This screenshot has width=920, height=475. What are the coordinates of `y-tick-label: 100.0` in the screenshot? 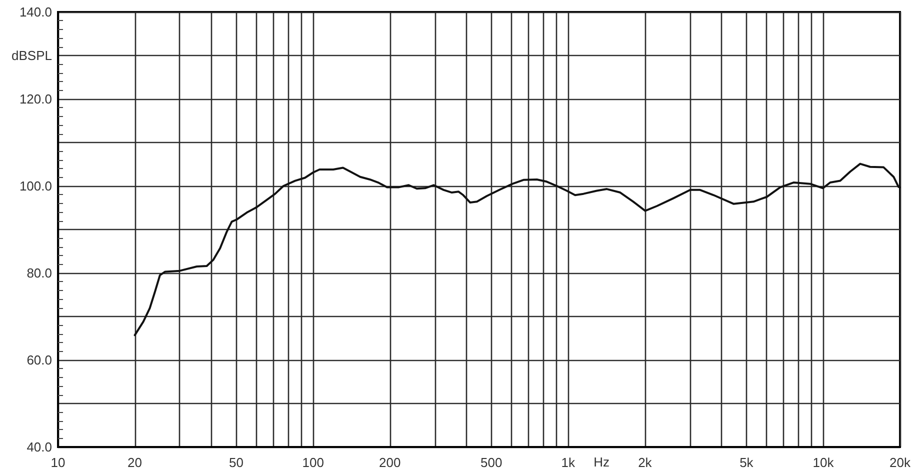 It's located at (35, 186).